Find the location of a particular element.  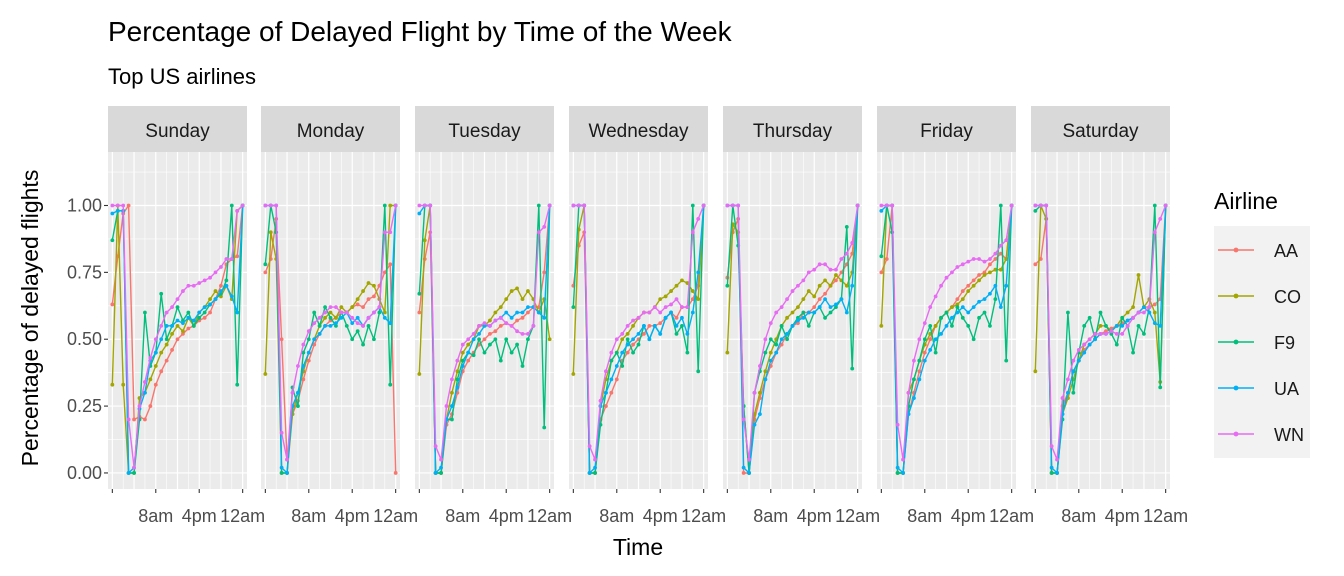

y-tick-label: 1.00 is located at coordinates (84, 205).